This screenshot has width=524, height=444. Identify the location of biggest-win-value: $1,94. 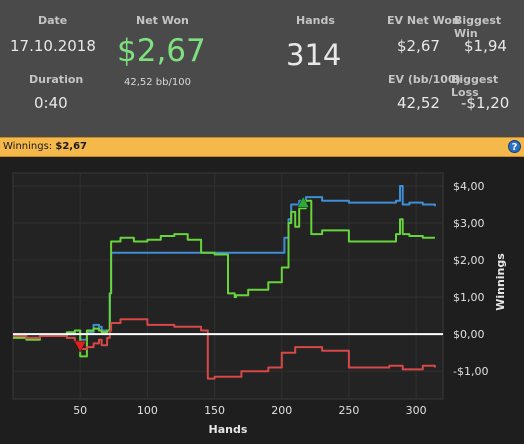
(485, 46).